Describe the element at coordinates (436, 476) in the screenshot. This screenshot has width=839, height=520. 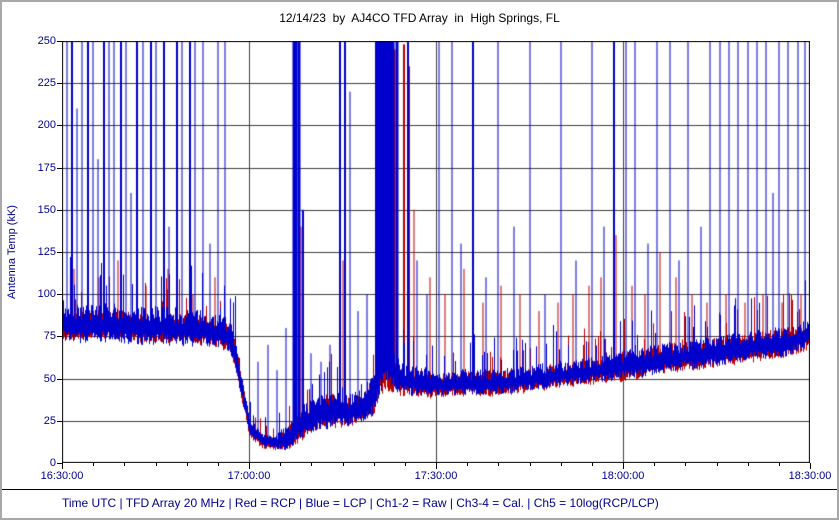
I see `x-tick-label: 17:30:00` at that location.